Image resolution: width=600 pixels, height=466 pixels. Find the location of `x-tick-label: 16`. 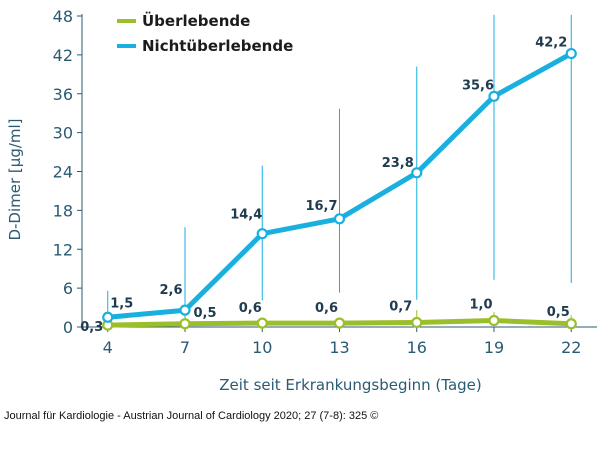

x-tick-label: 16 is located at coordinates (417, 347).